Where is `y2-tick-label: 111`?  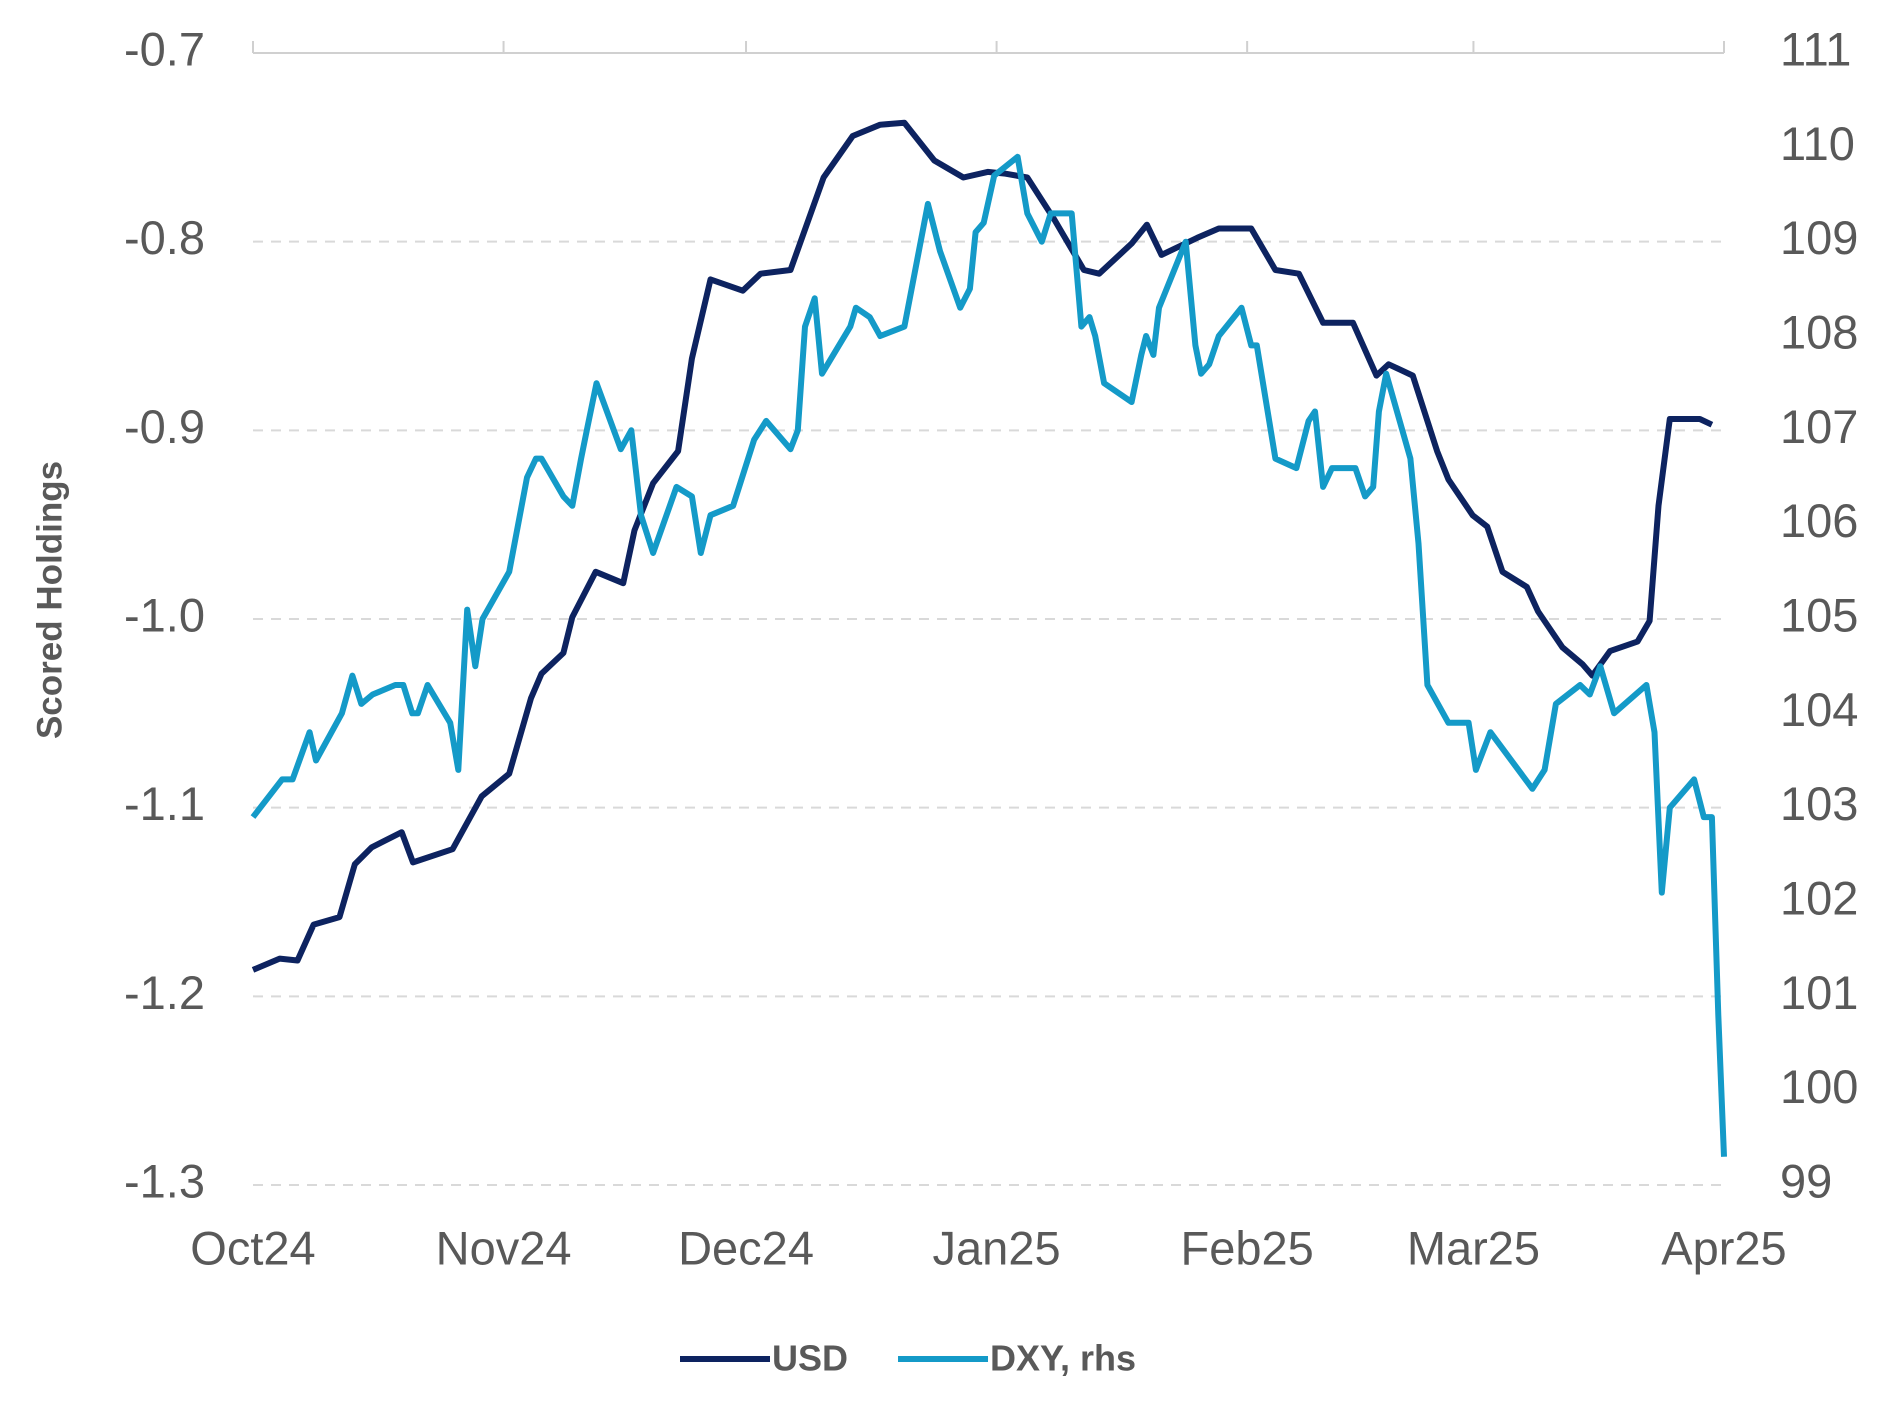
y2-tick-label: 111 is located at coordinates (1815, 48).